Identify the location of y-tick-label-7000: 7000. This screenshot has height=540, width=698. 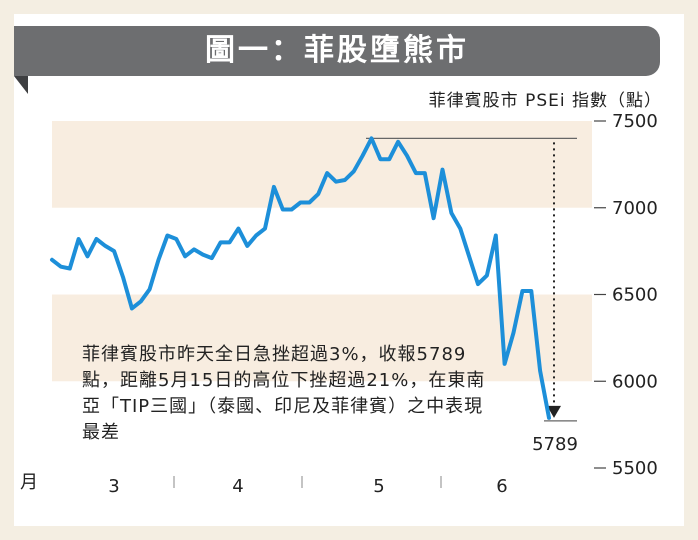
(635, 208).